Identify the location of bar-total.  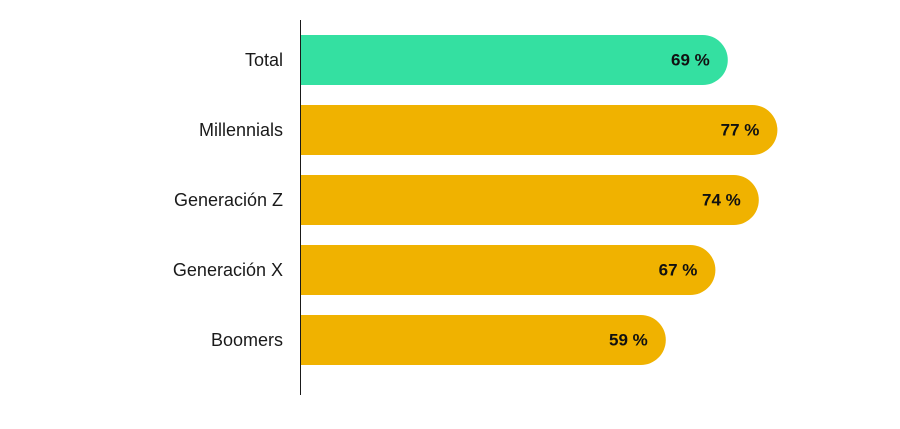
(514, 60).